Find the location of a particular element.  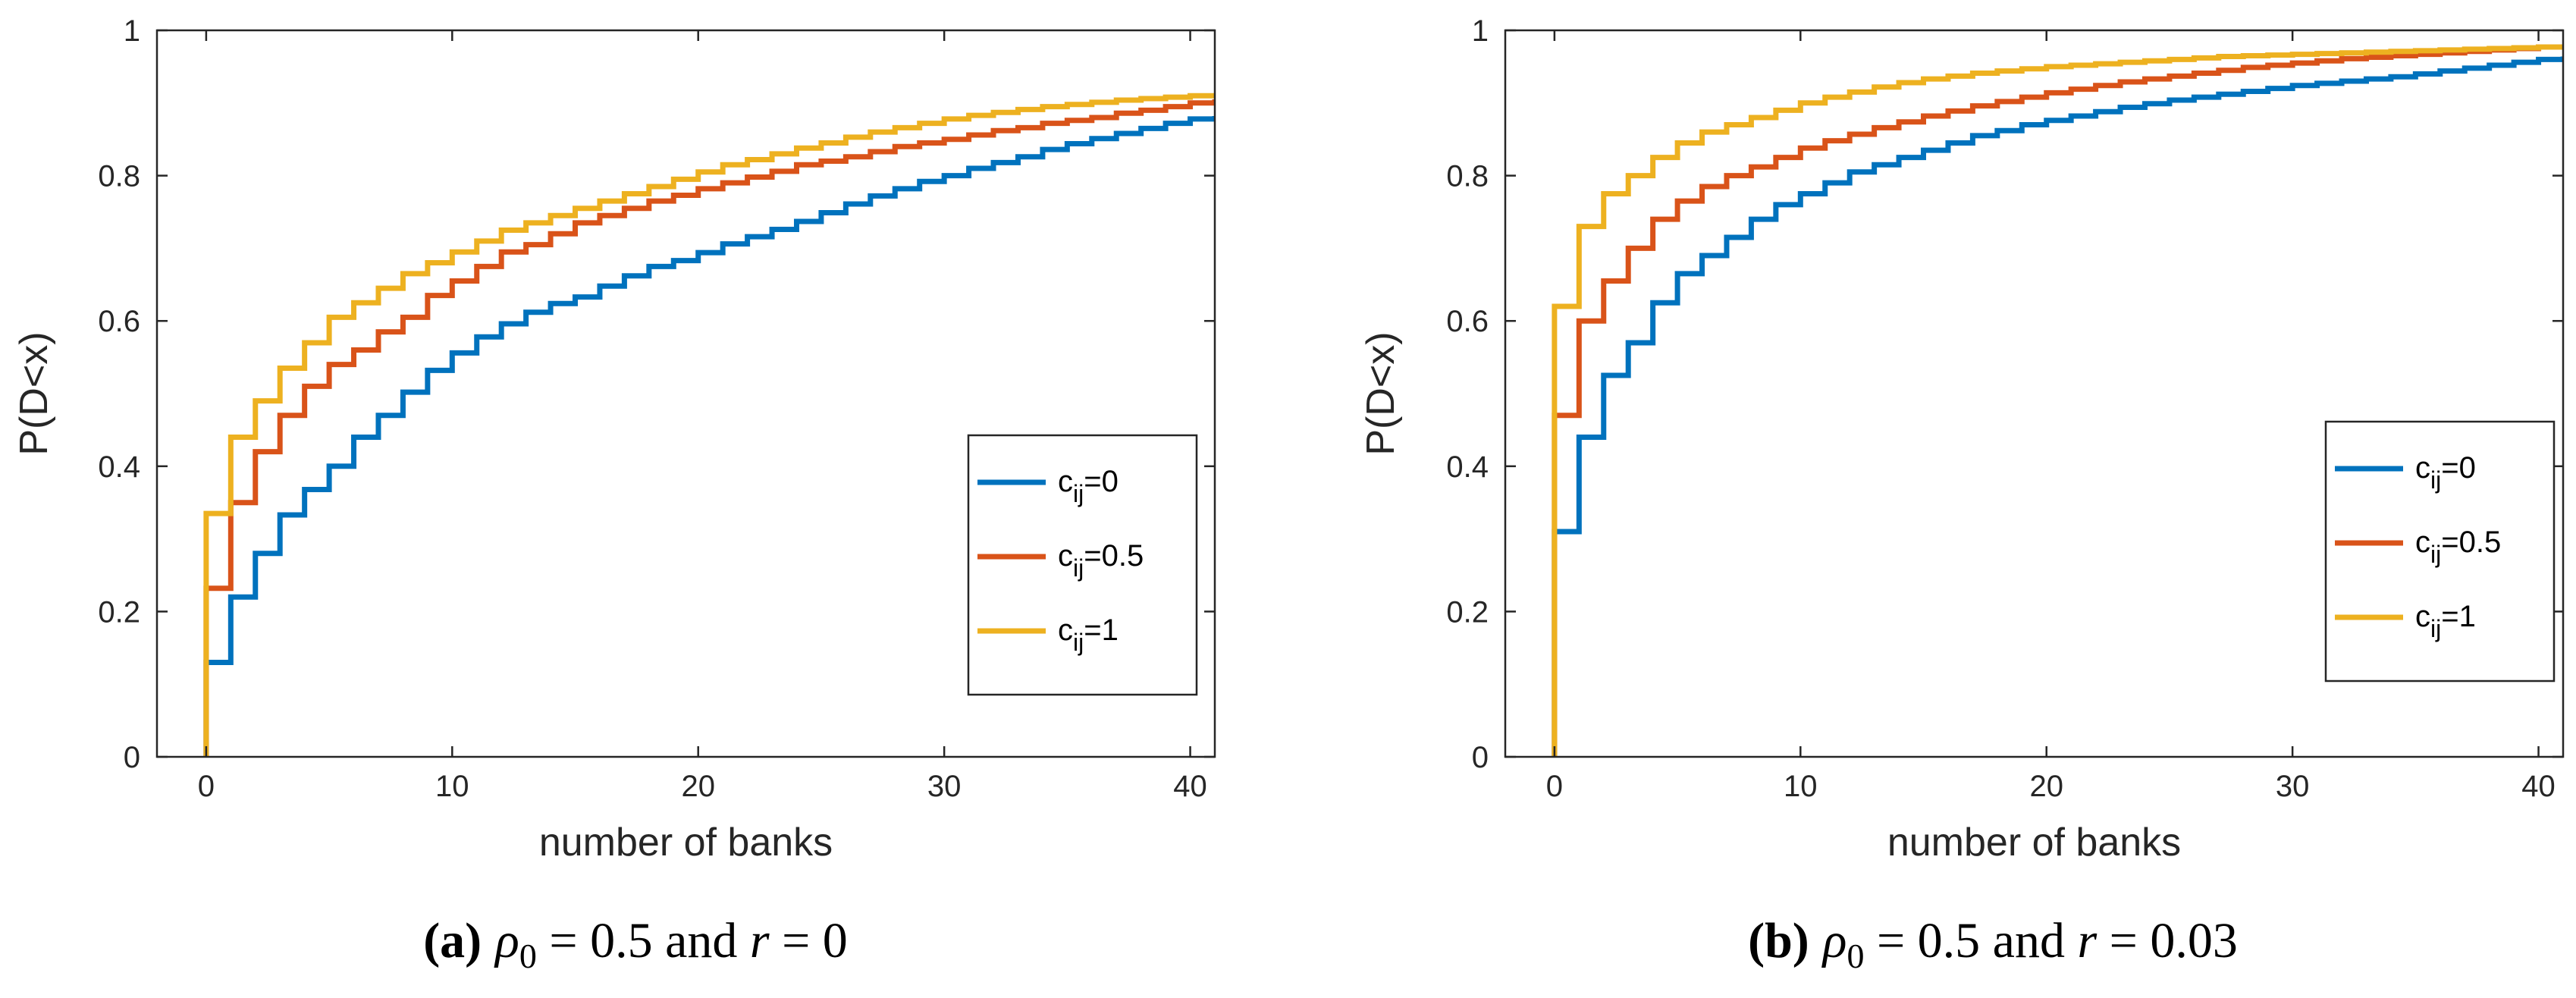

caption: (a) ρ0 = 0.5 and r = 0 is located at coordinates (635, 944).